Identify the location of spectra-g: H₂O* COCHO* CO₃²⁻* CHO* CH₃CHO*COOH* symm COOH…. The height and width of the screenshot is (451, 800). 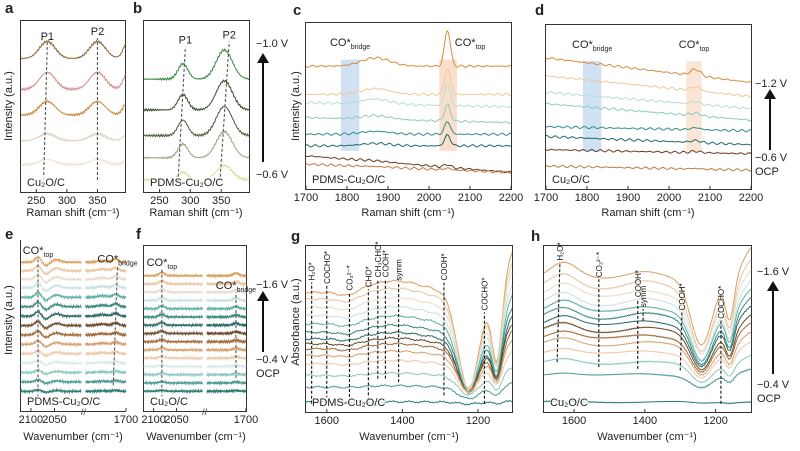
(409, 326).